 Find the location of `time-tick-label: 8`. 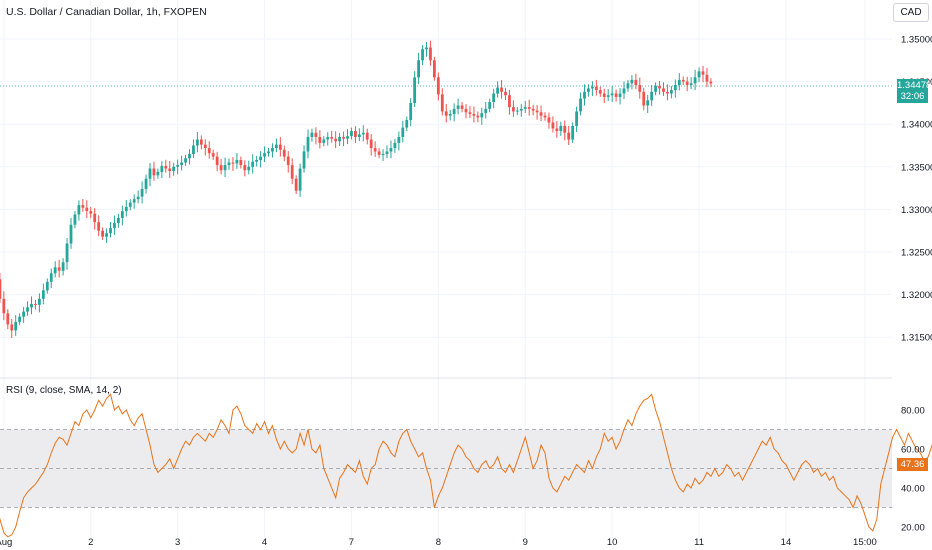

time-tick-label: 8 is located at coordinates (438, 542).